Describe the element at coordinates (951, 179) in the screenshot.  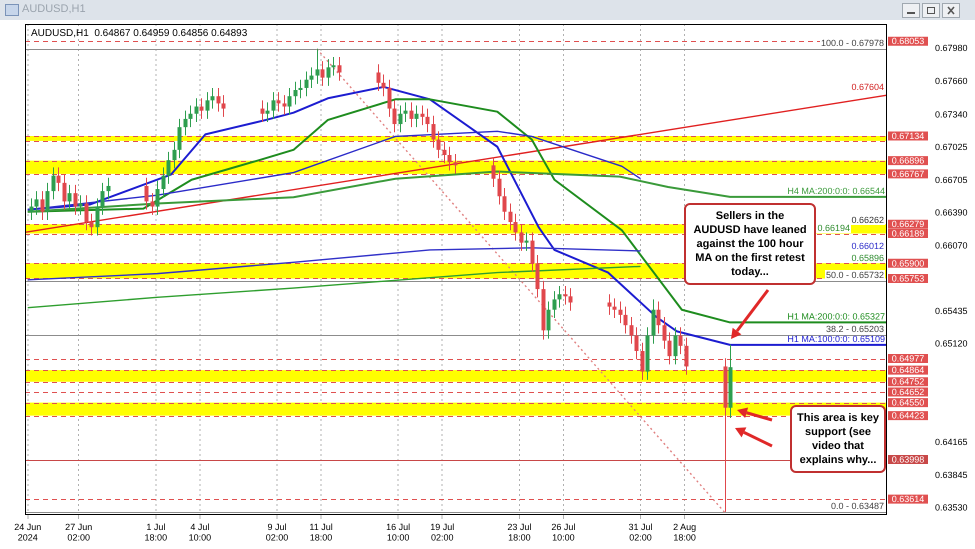
I see `y-tick-label: 0.66705` at that location.